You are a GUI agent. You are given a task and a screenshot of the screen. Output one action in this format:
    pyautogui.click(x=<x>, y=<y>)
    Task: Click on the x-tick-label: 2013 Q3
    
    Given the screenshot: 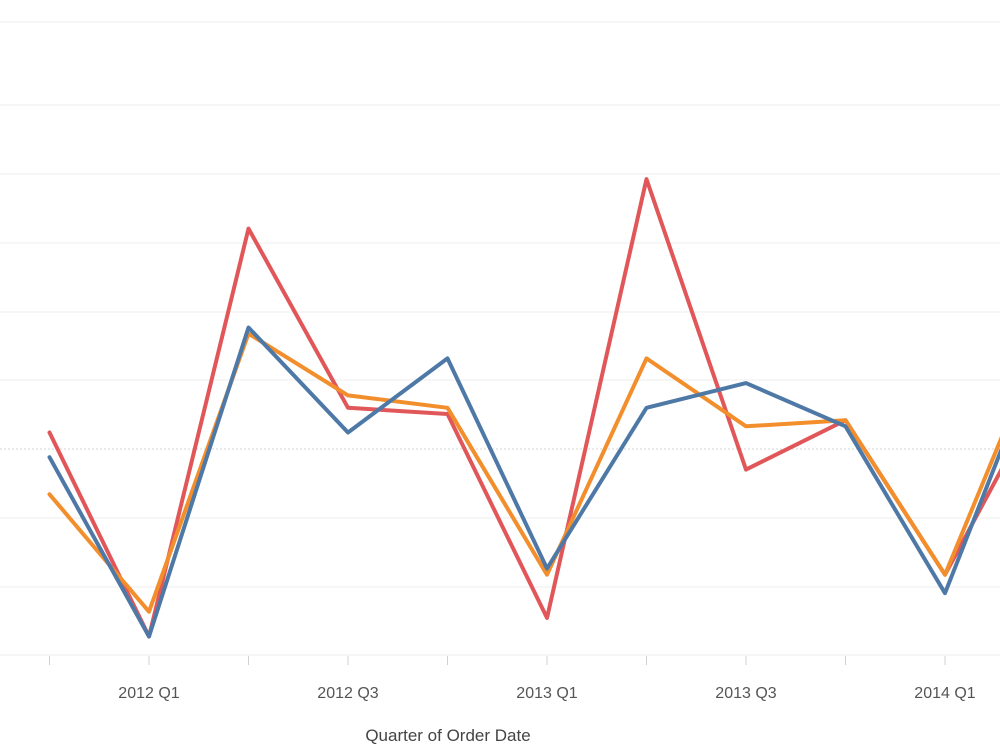 What is the action you would take?
    pyautogui.click(x=745, y=693)
    